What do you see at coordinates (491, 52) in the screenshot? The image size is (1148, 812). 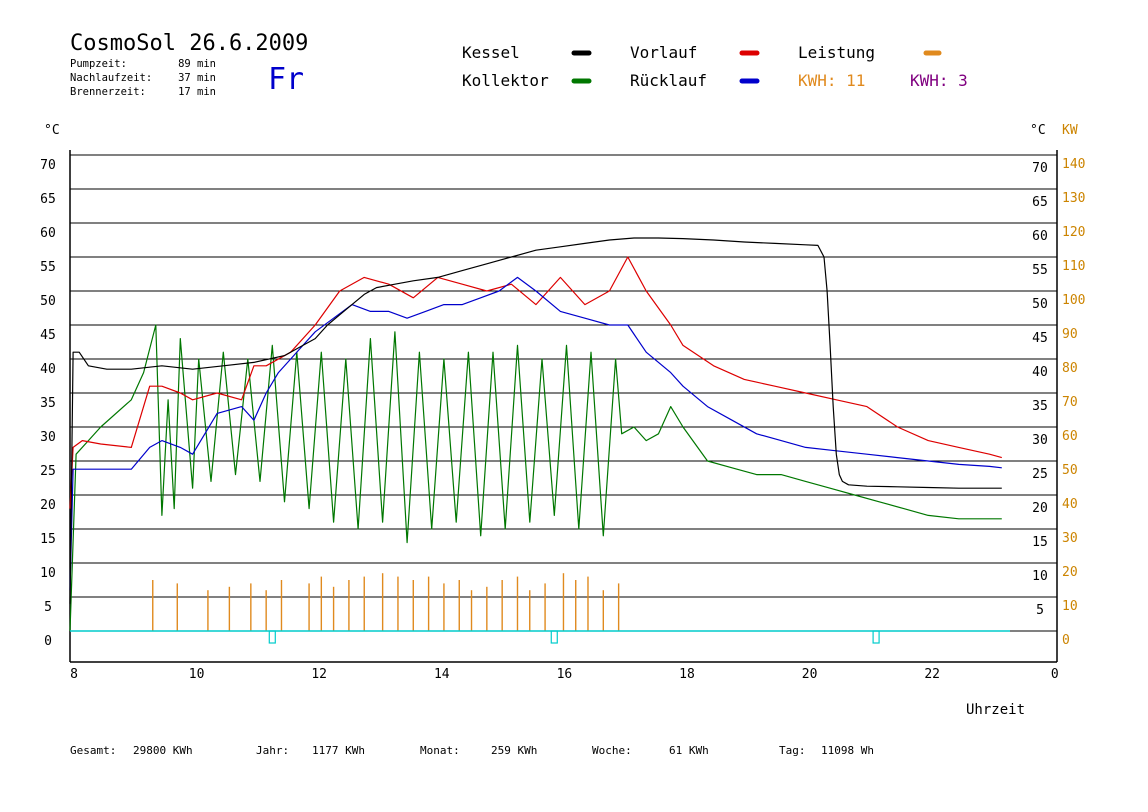 I see `legend-label-kessel: Kessel` at bounding box center [491, 52].